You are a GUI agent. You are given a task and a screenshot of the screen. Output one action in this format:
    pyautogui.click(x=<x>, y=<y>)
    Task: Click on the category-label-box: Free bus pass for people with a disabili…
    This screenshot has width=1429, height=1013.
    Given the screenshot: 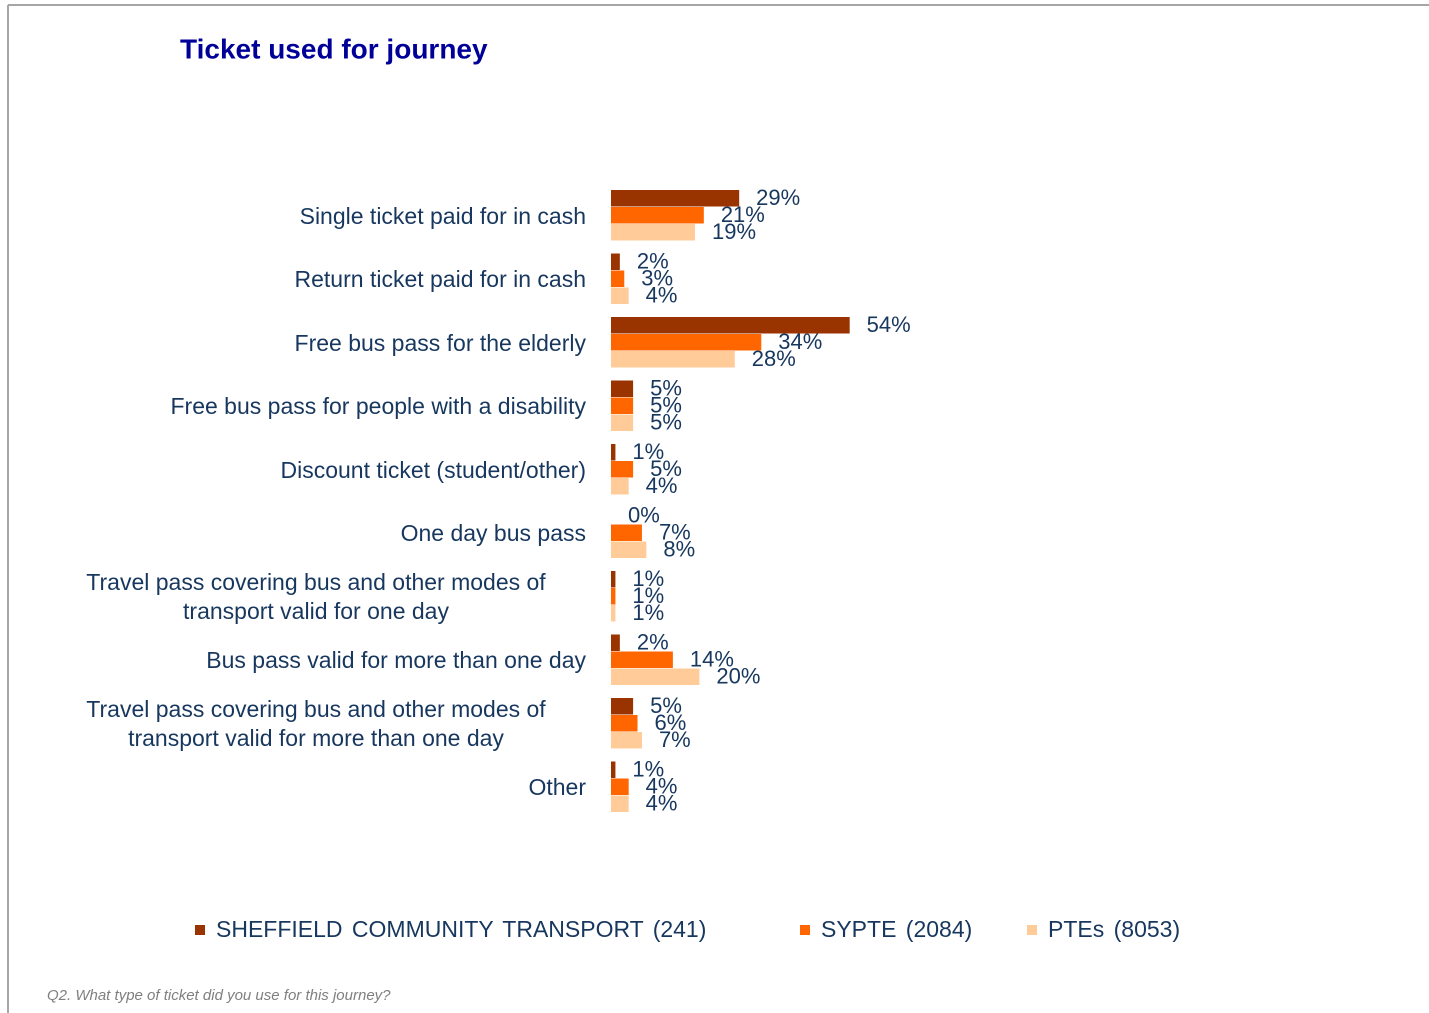 What is the action you would take?
    pyautogui.click(x=379, y=407)
    